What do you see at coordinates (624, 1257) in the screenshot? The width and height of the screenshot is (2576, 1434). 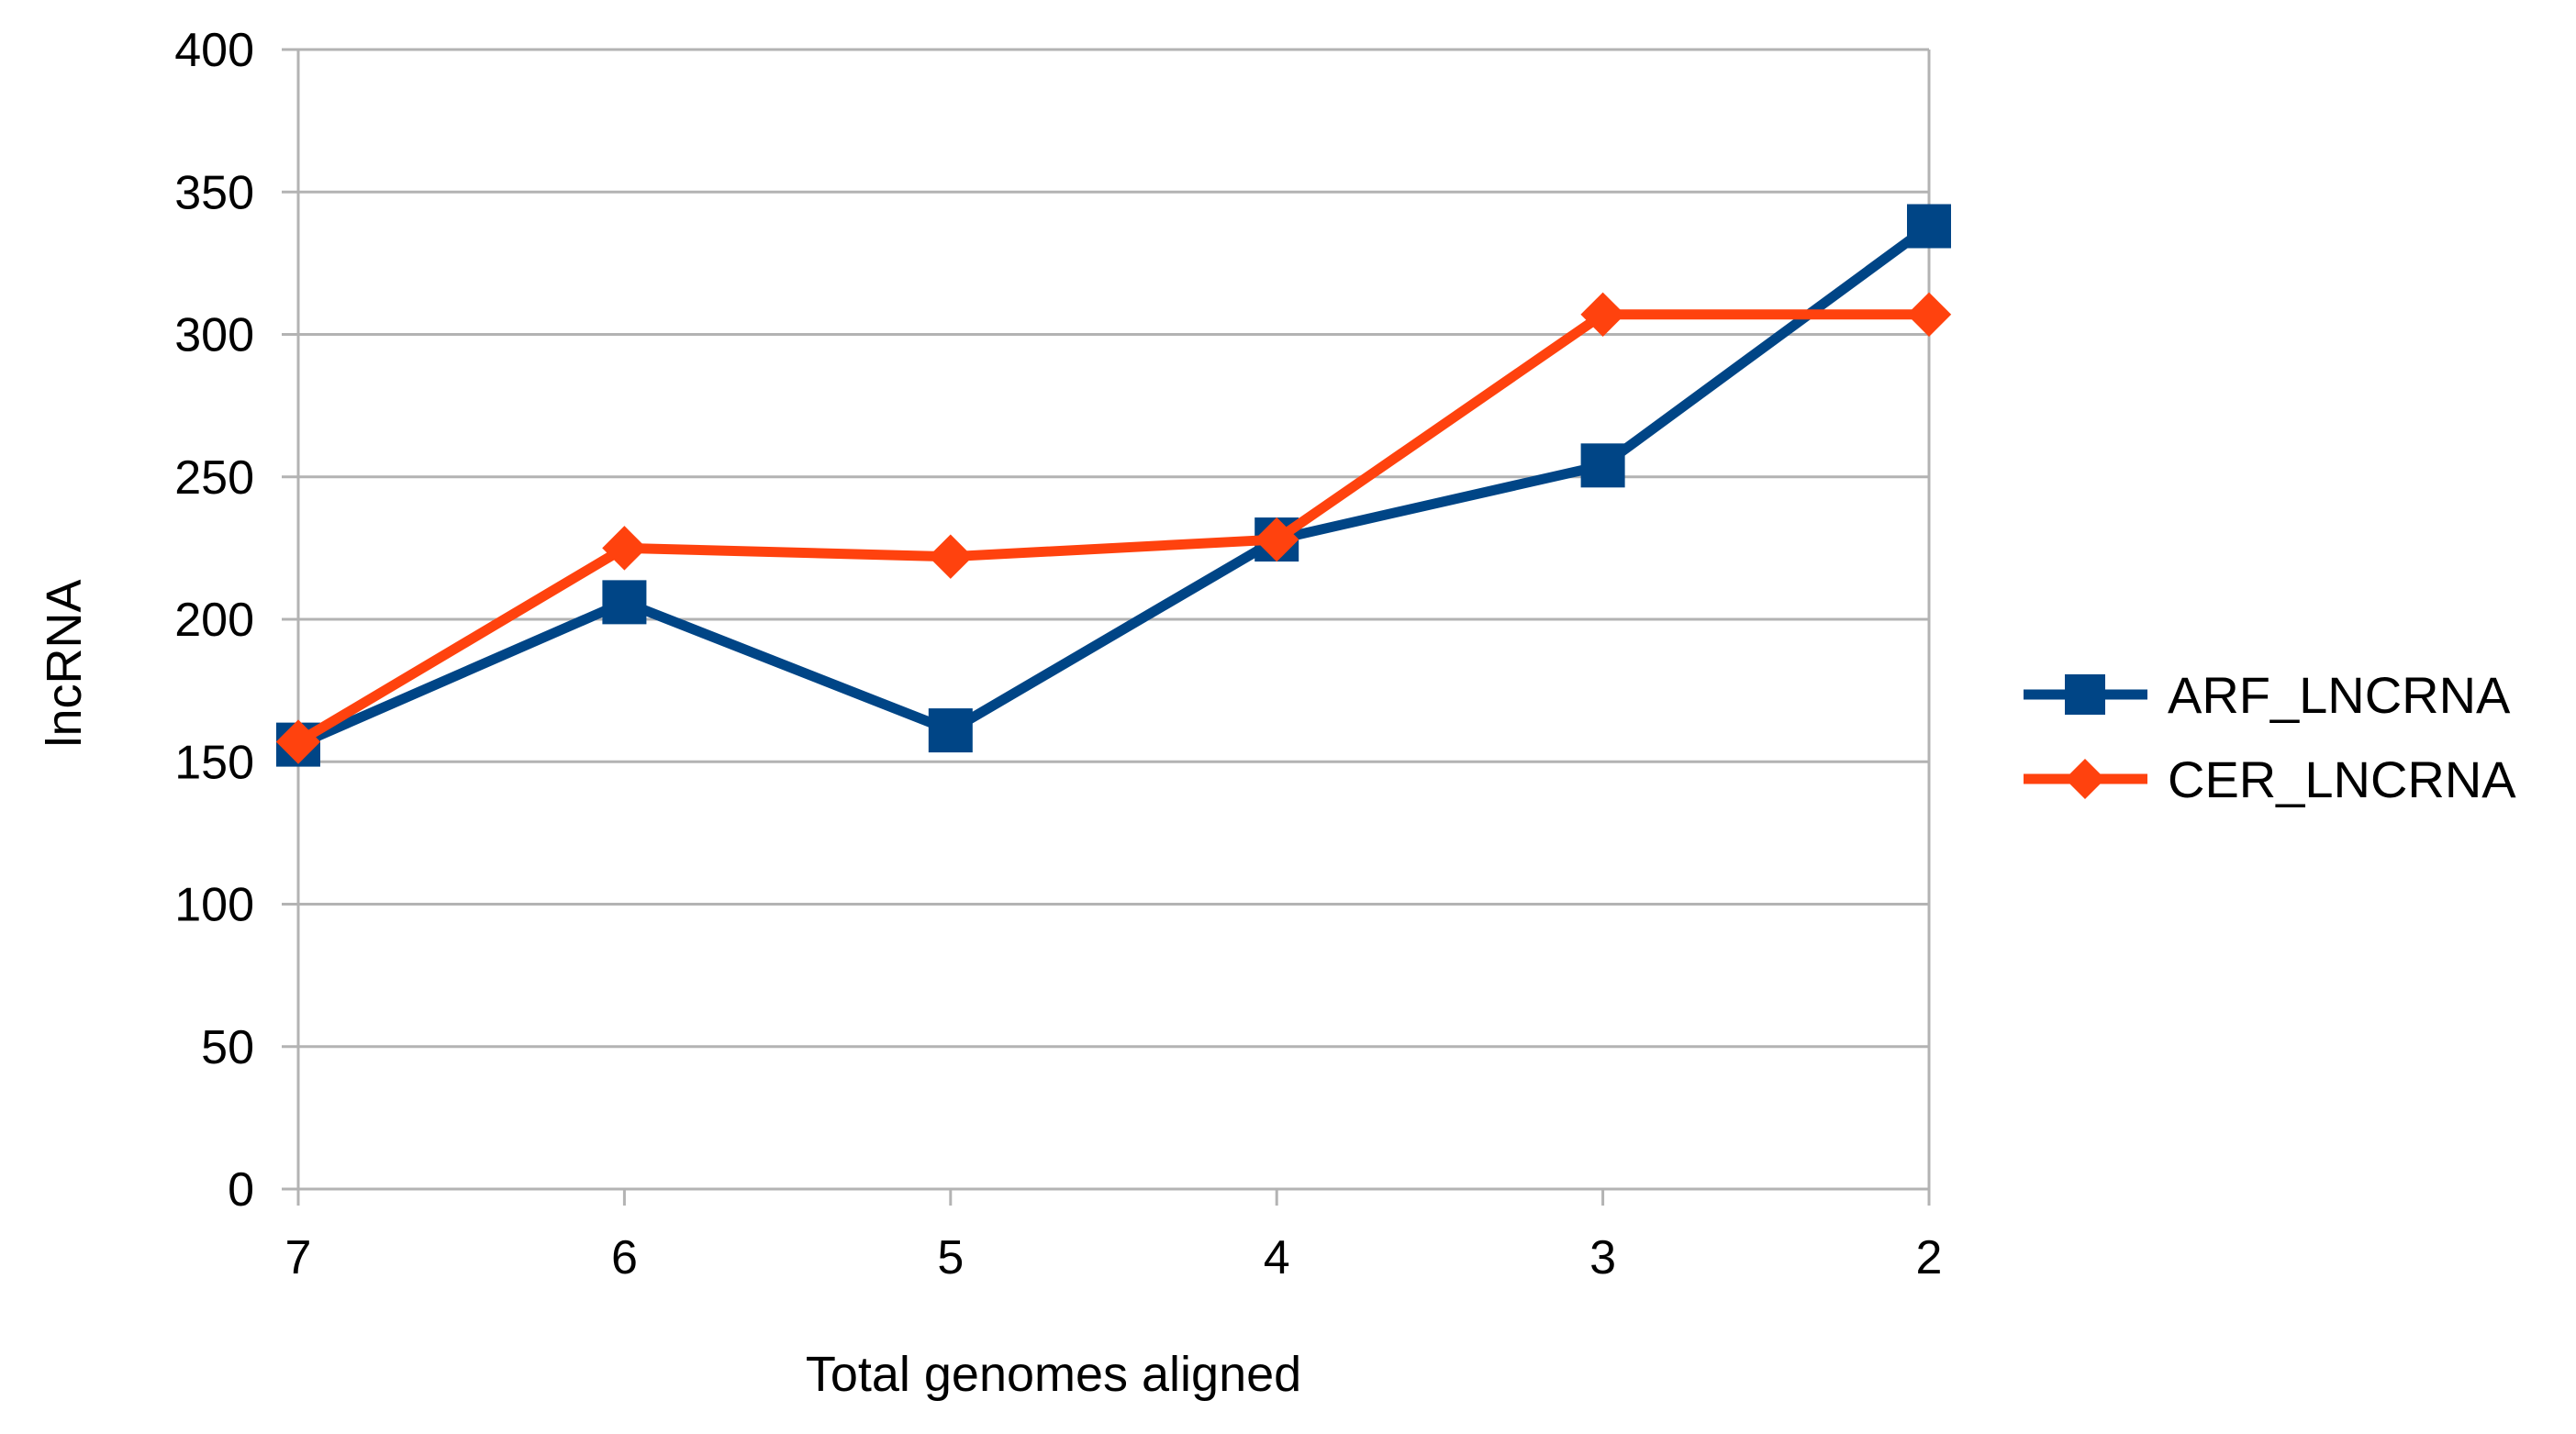 I see `x-tick-label: 6` at bounding box center [624, 1257].